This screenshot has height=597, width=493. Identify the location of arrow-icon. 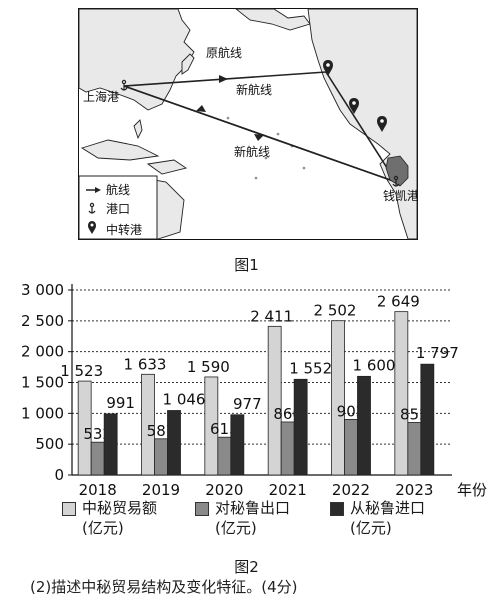
(93, 190).